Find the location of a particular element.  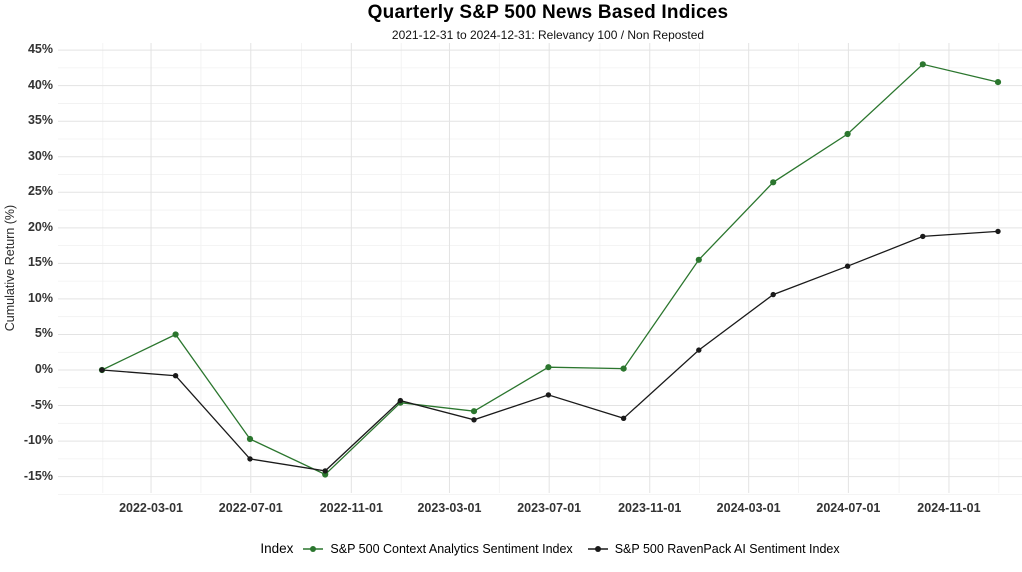

chart-title: Quarterly S&P 500 News Based Indices is located at coordinates (548, 12).